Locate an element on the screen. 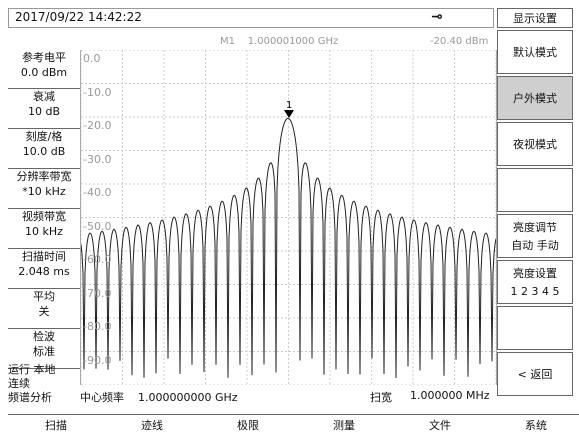 The width and height of the screenshot is (579, 436). ref-level: 参考电平 0.0 dBm is located at coordinates (44, 69).